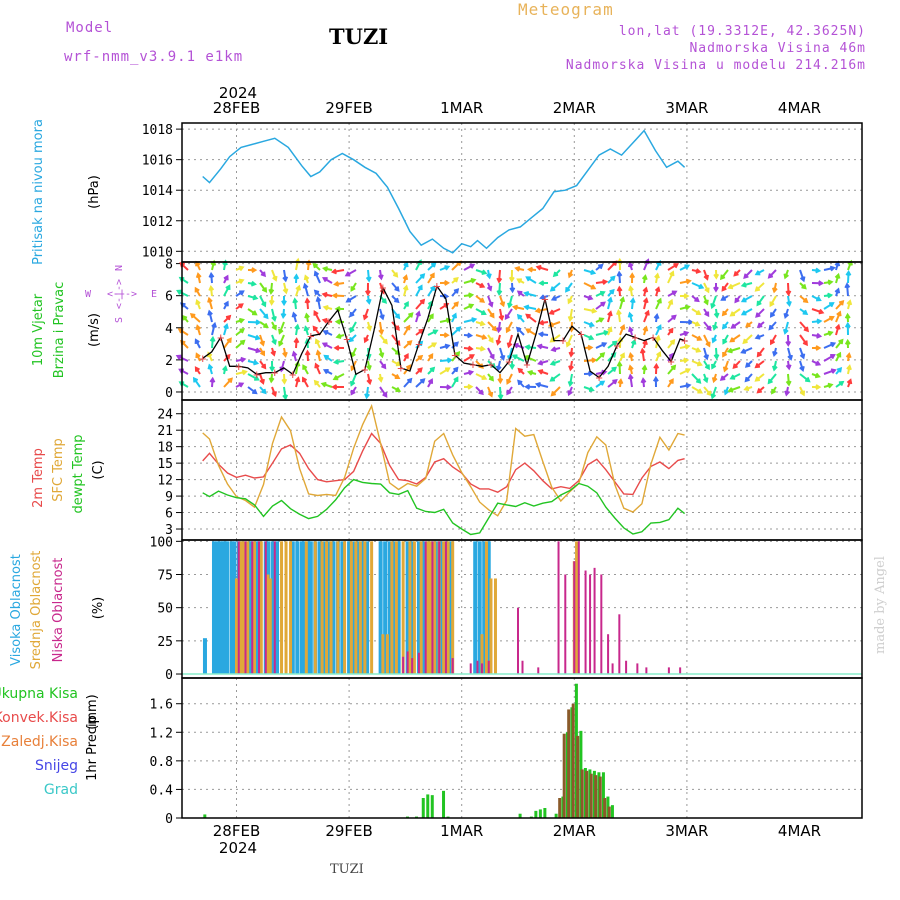 This screenshot has width=900, height=900. What do you see at coordinates (686, 108) in the screenshot?
I see `top-date-label: 3MAR` at bounding box center [686, 108].